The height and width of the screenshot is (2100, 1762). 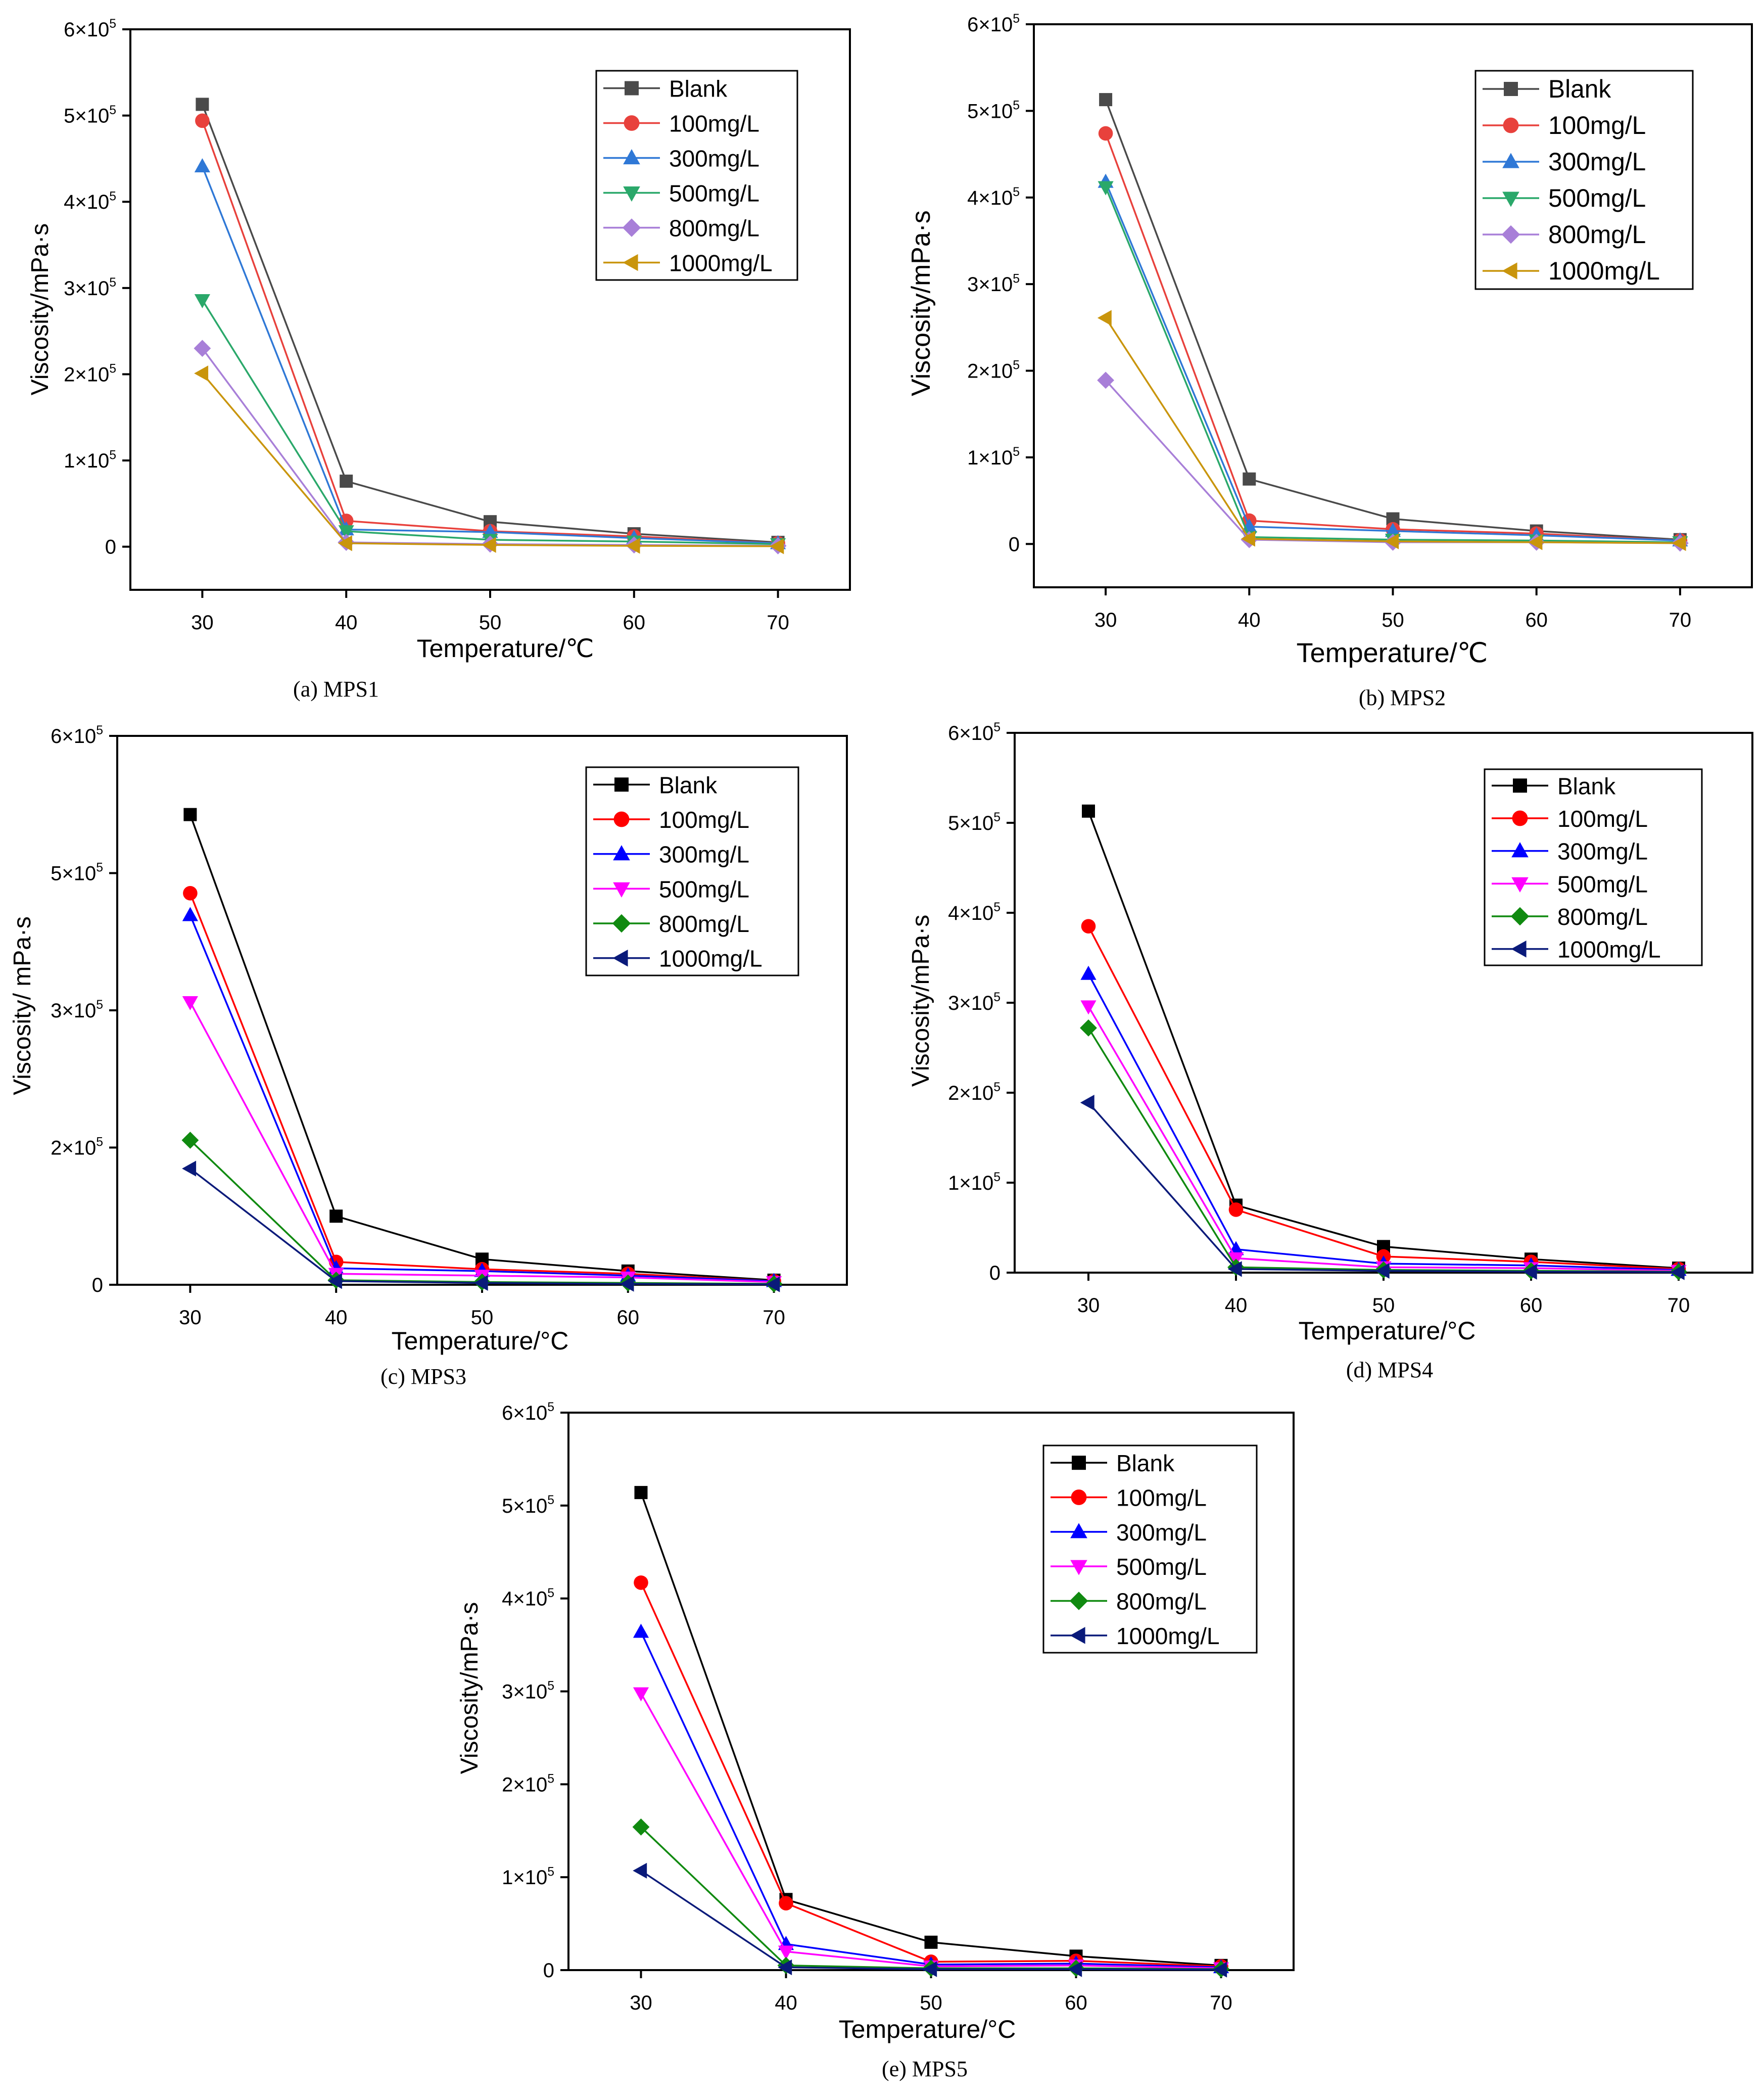 What do you see at coordinates (1105, 620) in the screenshot?
I see `x-tick-label-b: 30` at bounding box center [1105, 620].